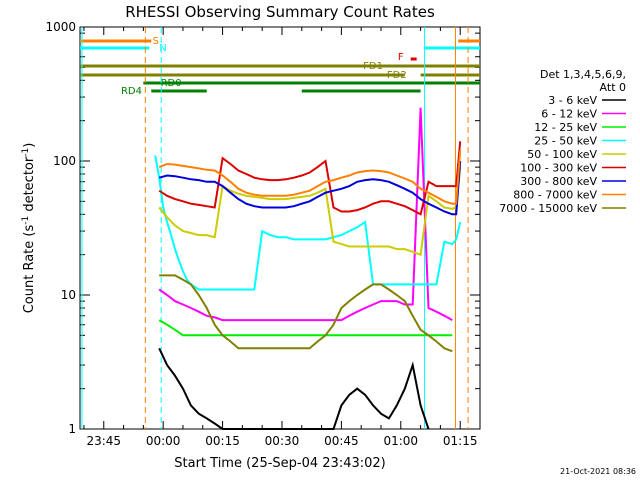  I want to click on legend-label-8: 7000 - 15000 keV, so click(548, 208).